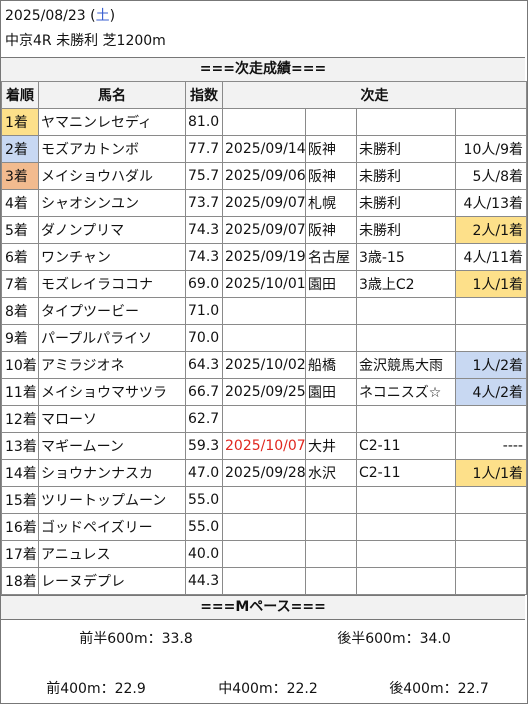  I want to click on next-race-result-cell: 5人/8着, so click(491, 176).